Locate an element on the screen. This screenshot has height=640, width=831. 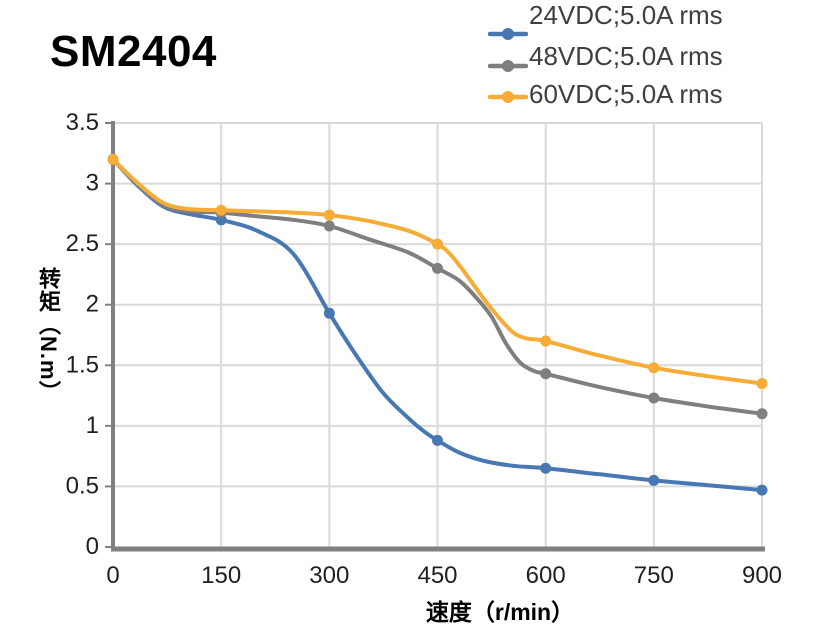
legend-label-1: 48VDC;5.0A rms is located at coordinates (626, 56).